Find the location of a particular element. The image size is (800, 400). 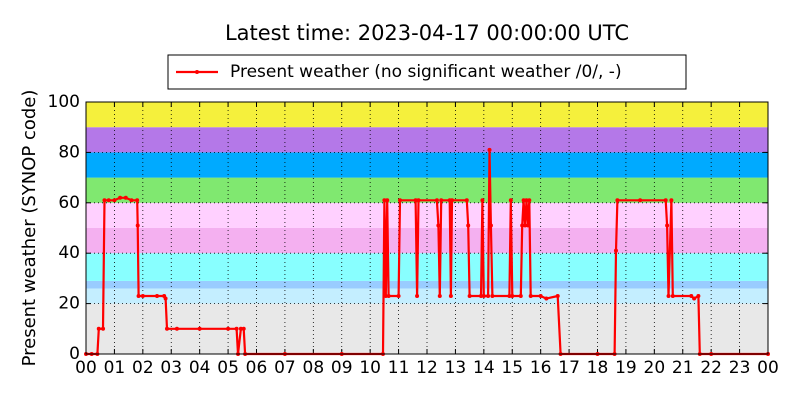

x-tick-label: 14 is located at coordinates (484, 368).